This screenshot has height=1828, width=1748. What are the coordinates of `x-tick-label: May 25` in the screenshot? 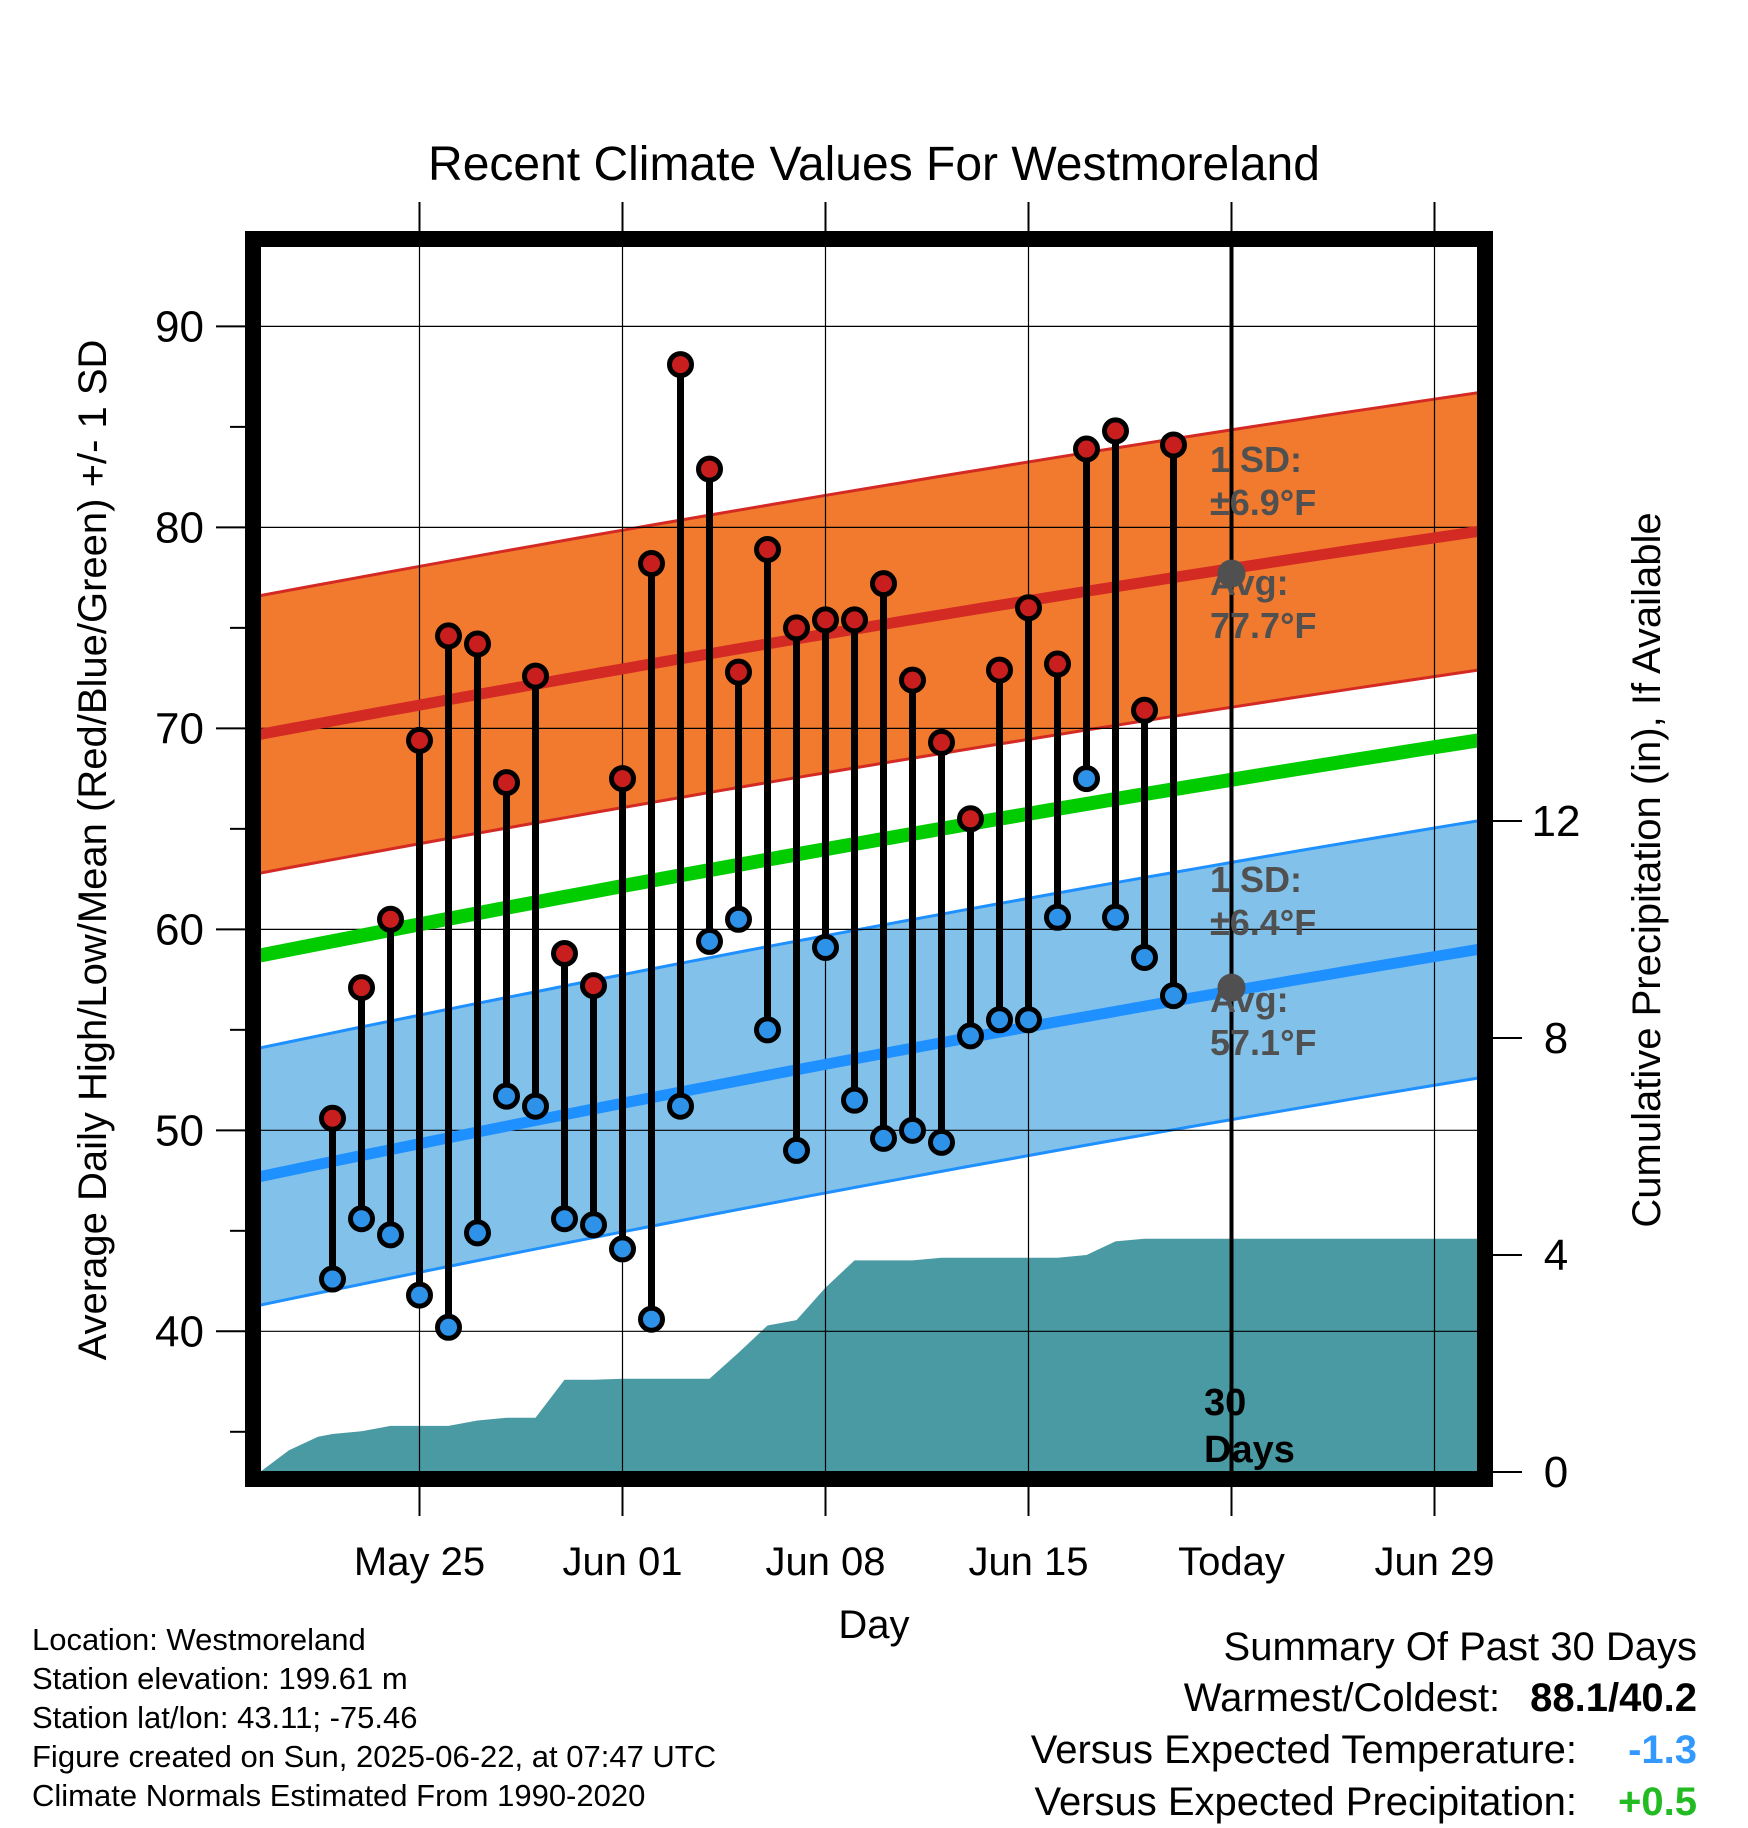 It's located at (419, 1562).